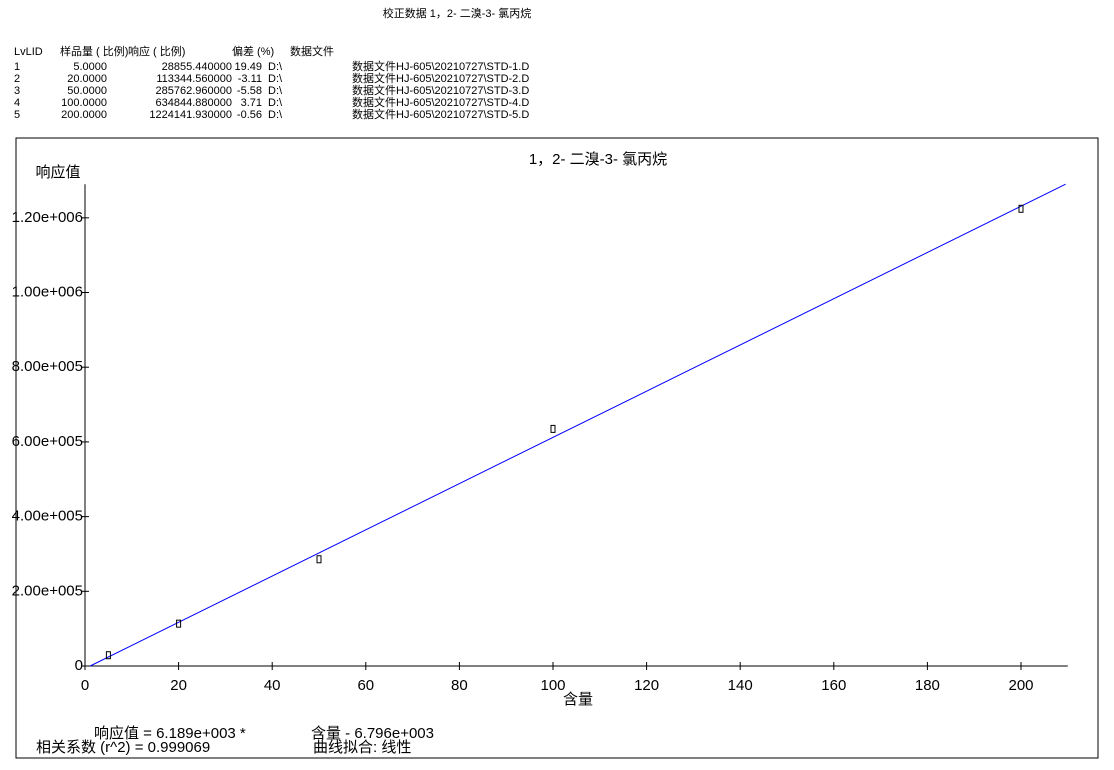 Image resolution: width=1114 pixels, height=770 pixels. What do you see at coordinates (249, 91) in the screenshot?
I see `table-cell: -5.58` at bounding box center [249, 91].